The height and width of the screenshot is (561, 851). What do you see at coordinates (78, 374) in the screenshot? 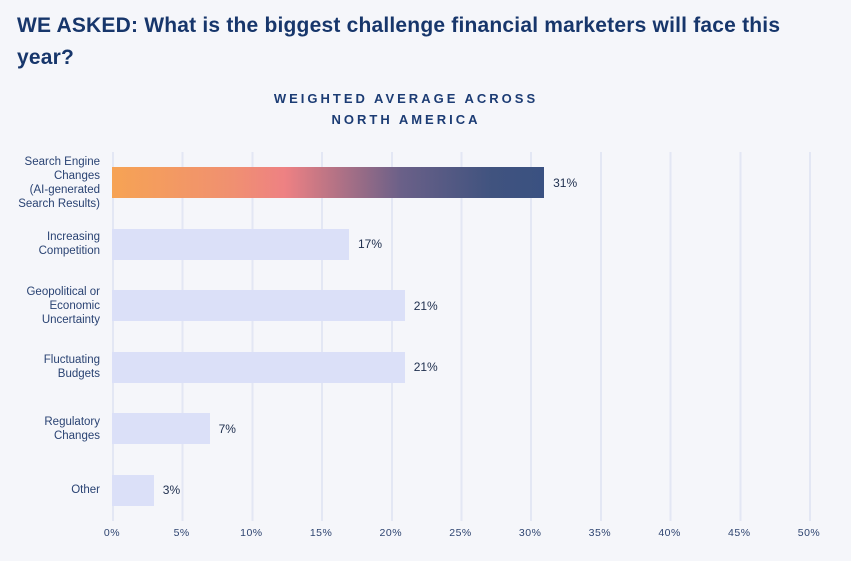
I see `category-label-line: Budgets` at bounding box center [78, 374].